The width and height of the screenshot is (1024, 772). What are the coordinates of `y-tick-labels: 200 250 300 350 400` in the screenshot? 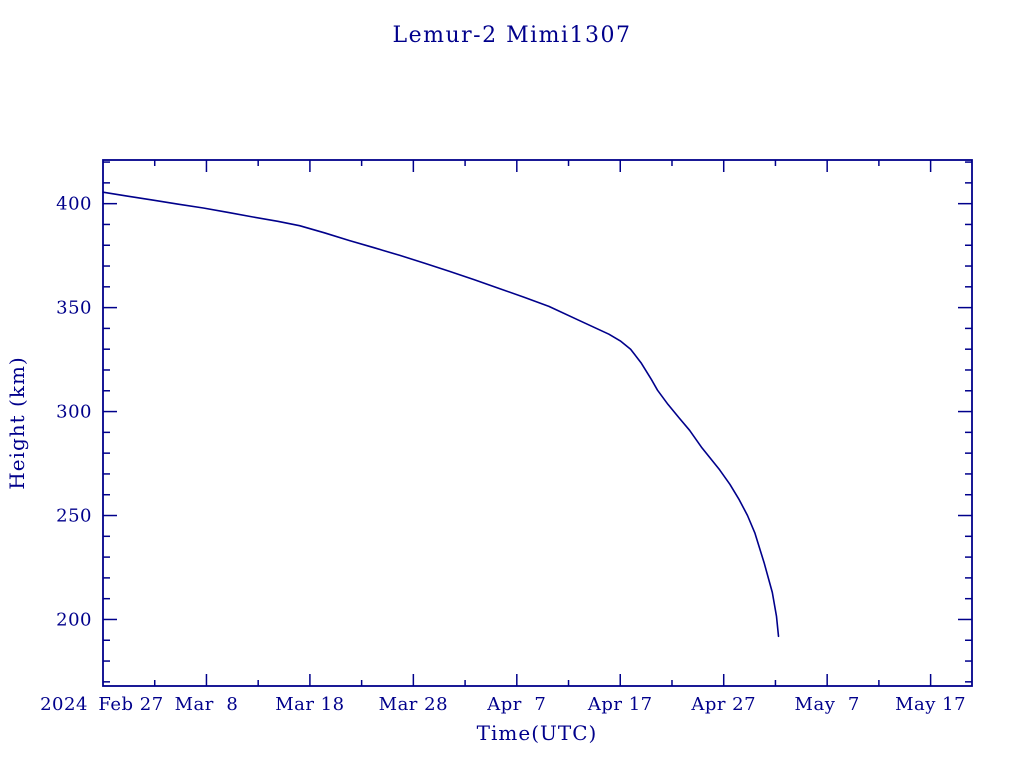 It's located at (74, 412).